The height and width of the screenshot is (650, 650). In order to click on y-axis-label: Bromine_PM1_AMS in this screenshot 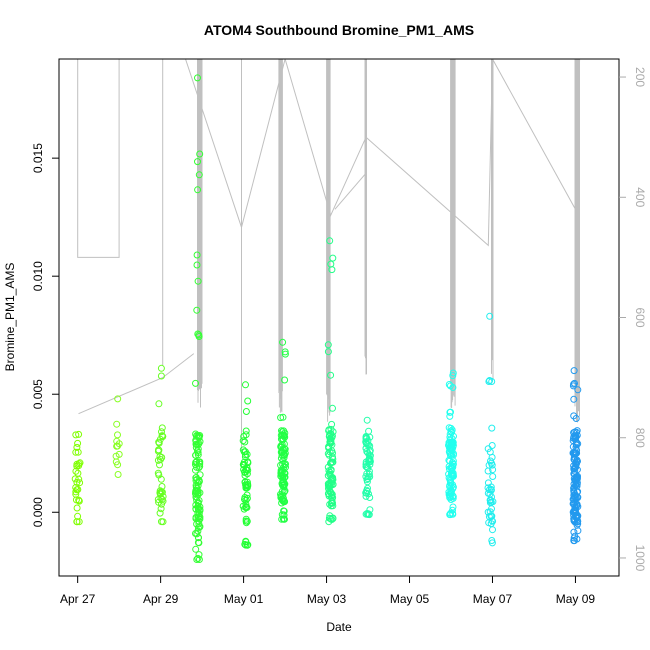, I will do `click(10, 317)`.